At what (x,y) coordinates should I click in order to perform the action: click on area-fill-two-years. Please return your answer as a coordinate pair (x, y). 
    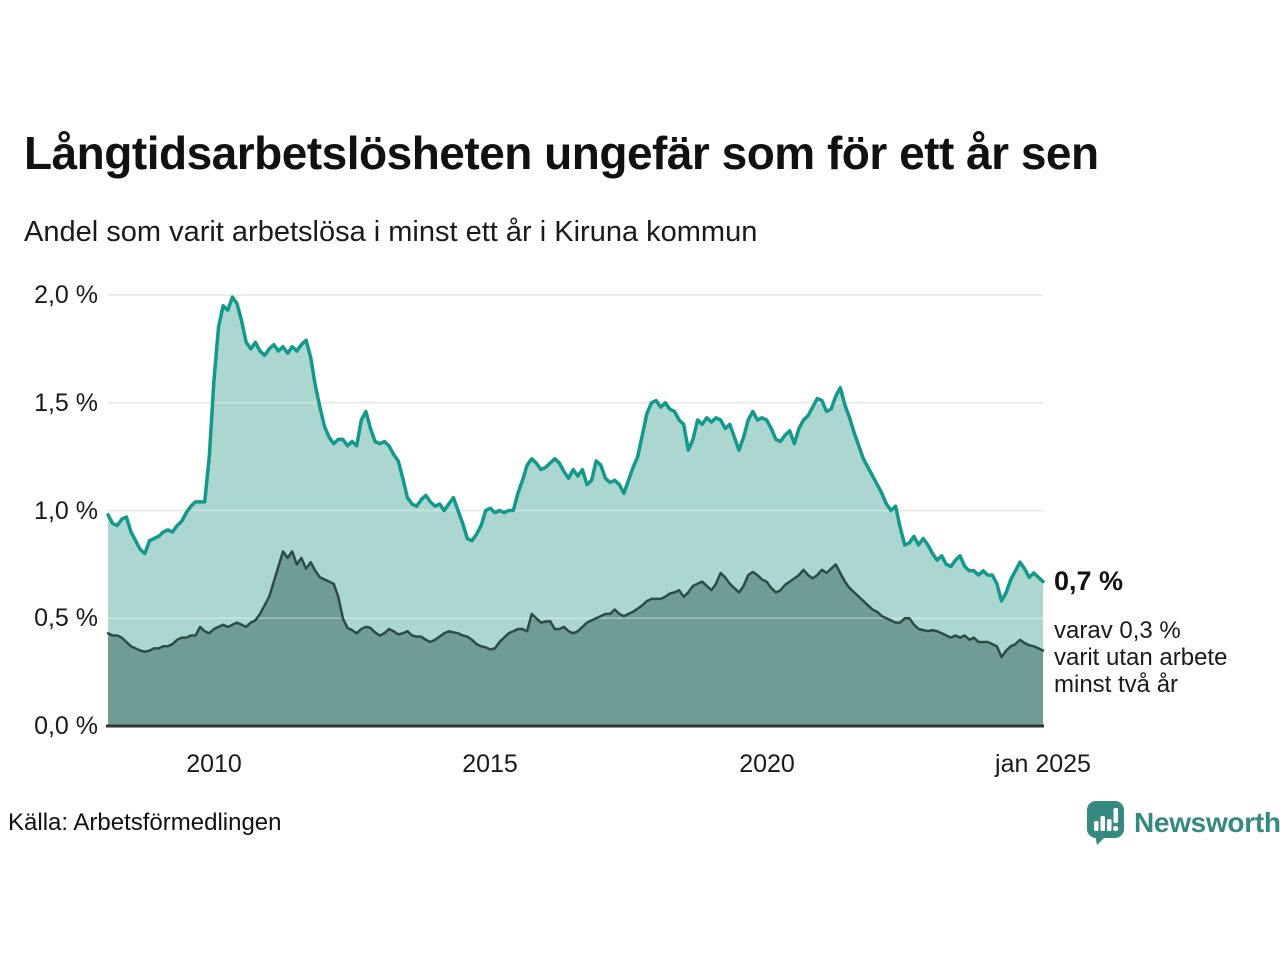
    Looking at the image, I should click on (575, 638).